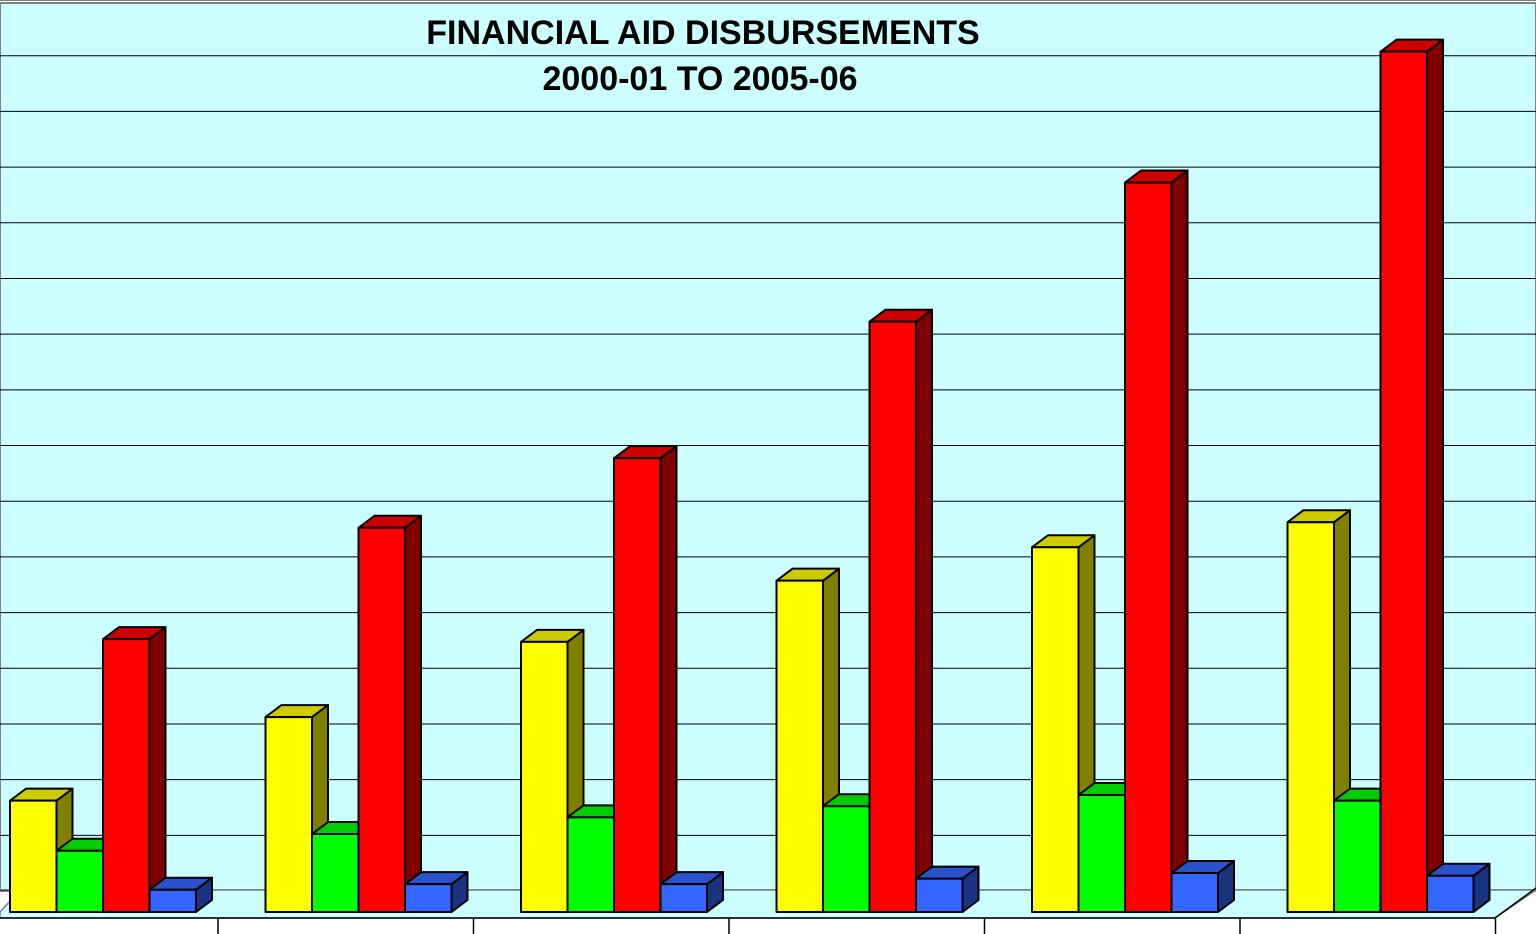 This screenshot has width=1536, height=934. Describe the element at coordinates (702, 33) in the screenshot. I see `chart-title: FINANCIAL AID DISBURSEMENTS` at that location.